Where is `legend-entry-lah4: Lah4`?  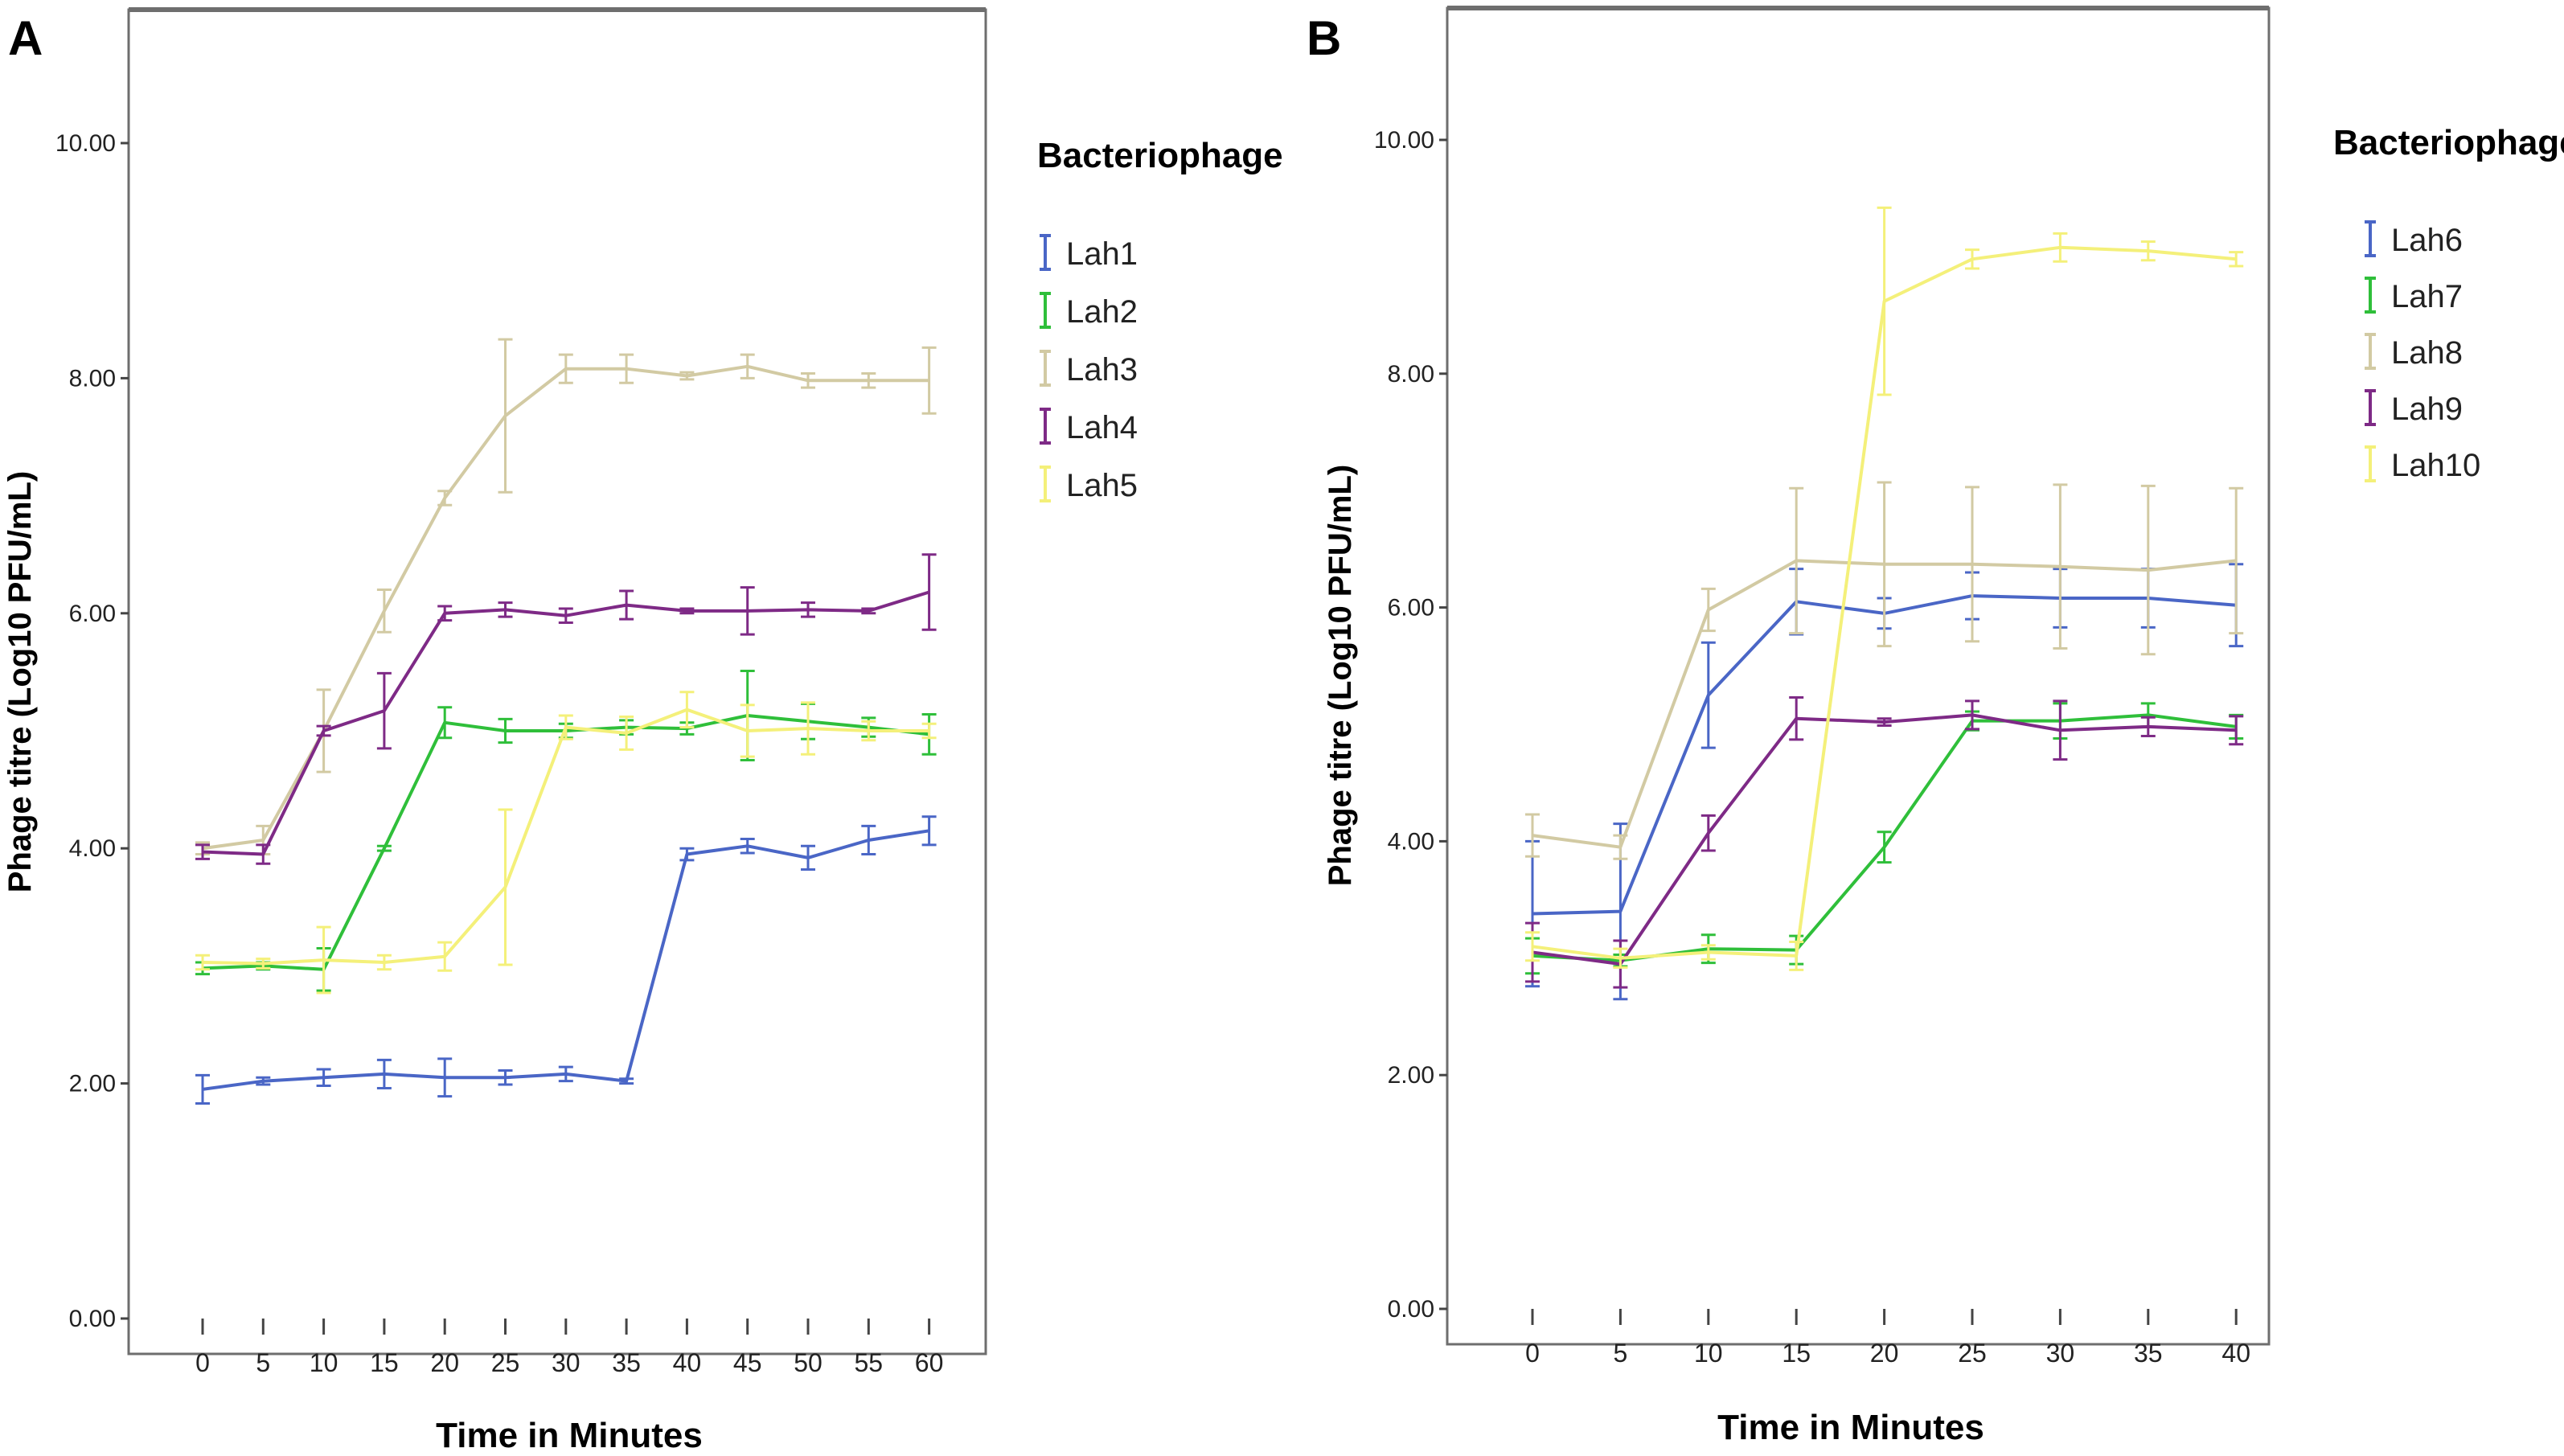
legend-entry-lah4: Lah4 is located at coordinates (1089, 426).